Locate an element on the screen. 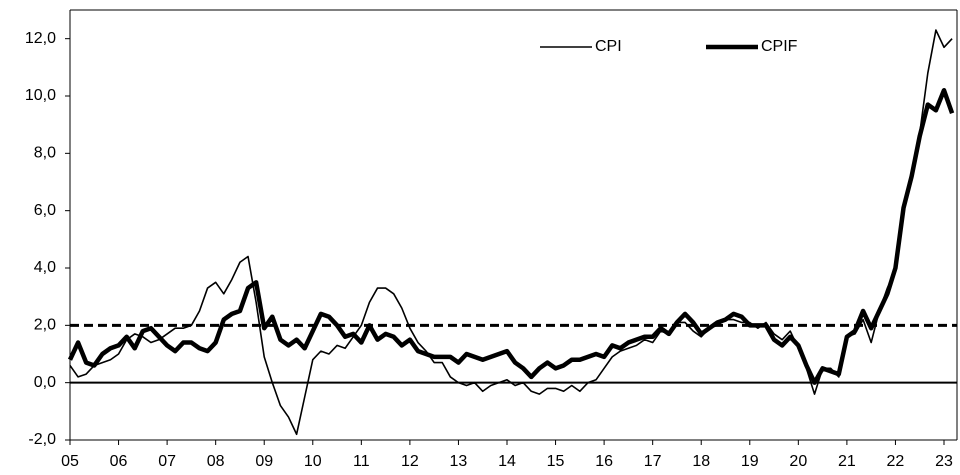  x-tick-label: 13 is located at coordinates (459, 461).